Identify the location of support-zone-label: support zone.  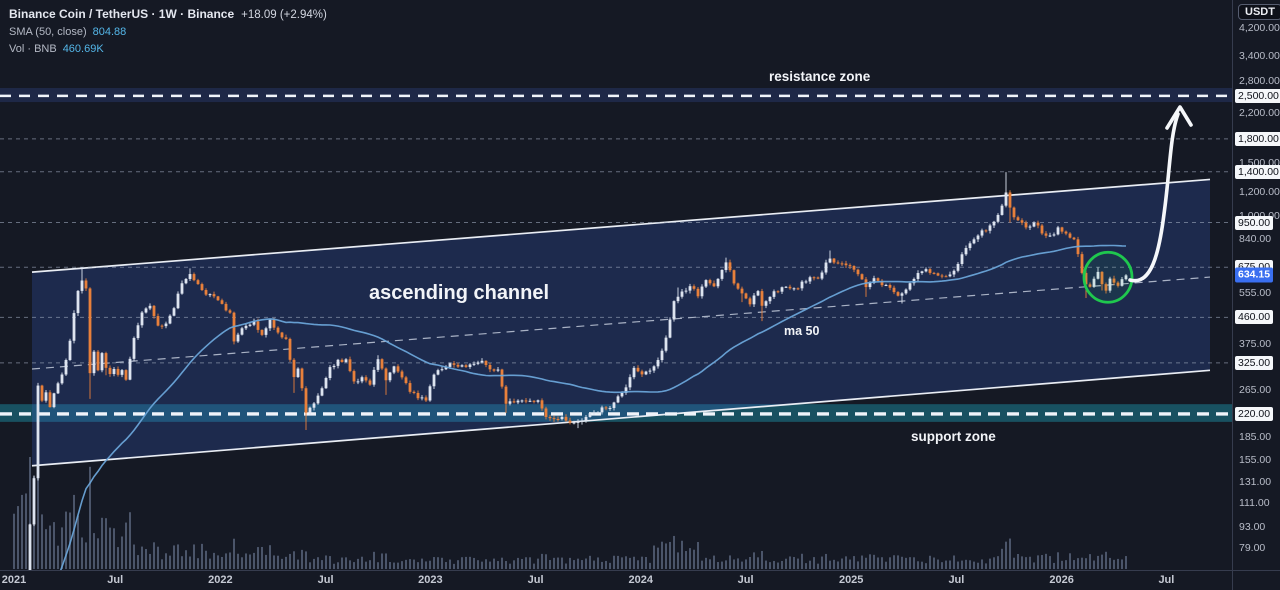
(953, 436).